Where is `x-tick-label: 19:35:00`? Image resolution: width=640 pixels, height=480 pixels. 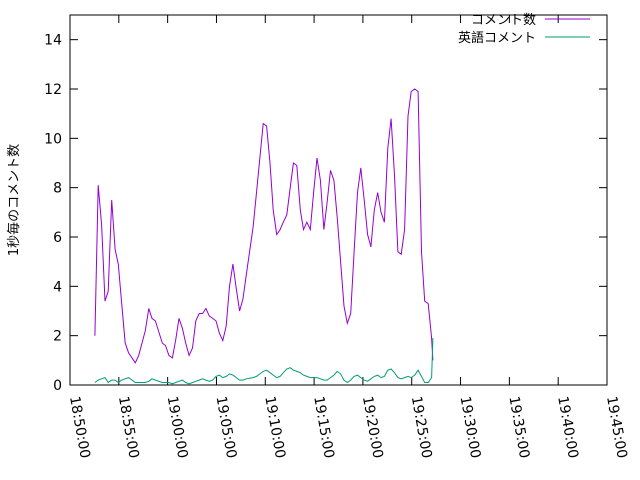 x-tick-label: 19:35:00 is located at coordinates (518, 427).